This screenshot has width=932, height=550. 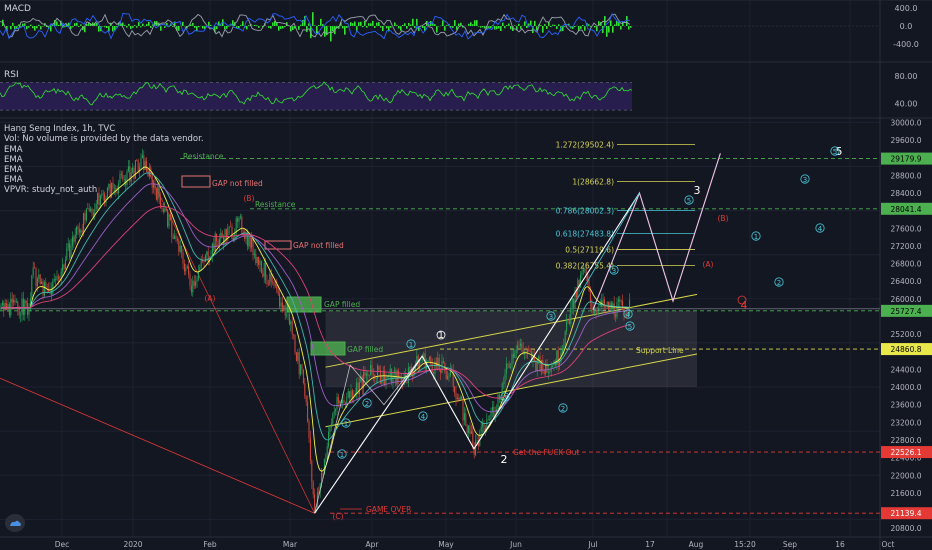 What do you see at coordinates (905, 246) in the screenshot?
I see `price-tick: 27200.0` at bounding box center [905, 246].